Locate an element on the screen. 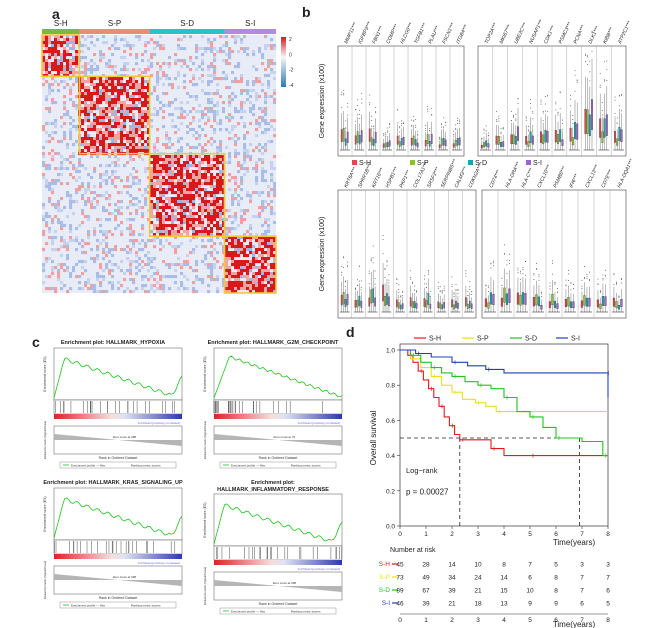 Image resolution: width=650 pixels, height=628 pixels. gene-label: SRSF2*** is located at coordinates (433, 176).